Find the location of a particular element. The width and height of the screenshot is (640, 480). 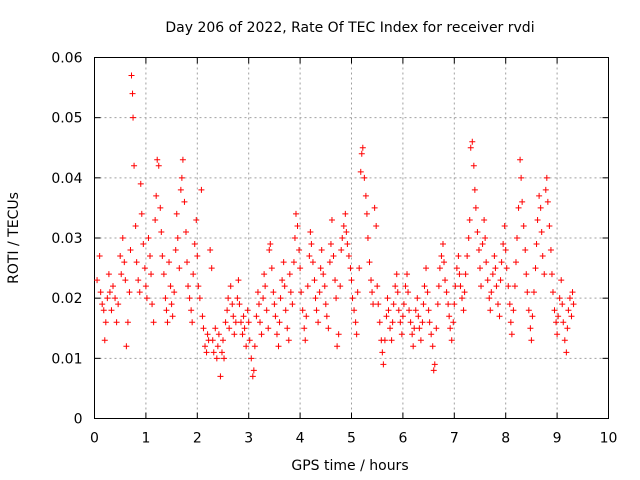

x-tick-label: 10 is located at coordinates (609, 439).